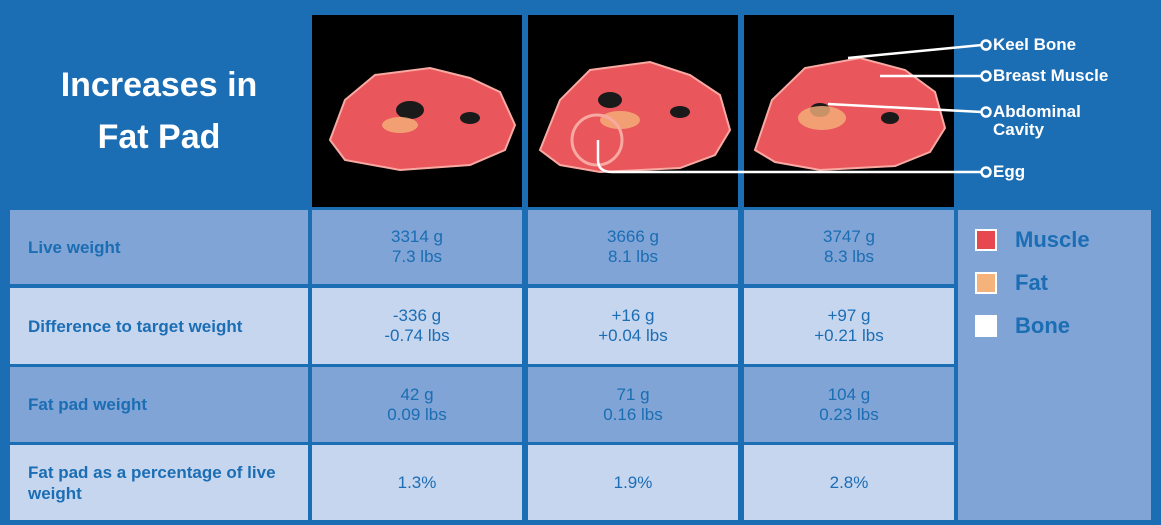 This screenshot has width=1161, height=525. I want to click on cell-line: 0.16 lbs, so click(633, 414).